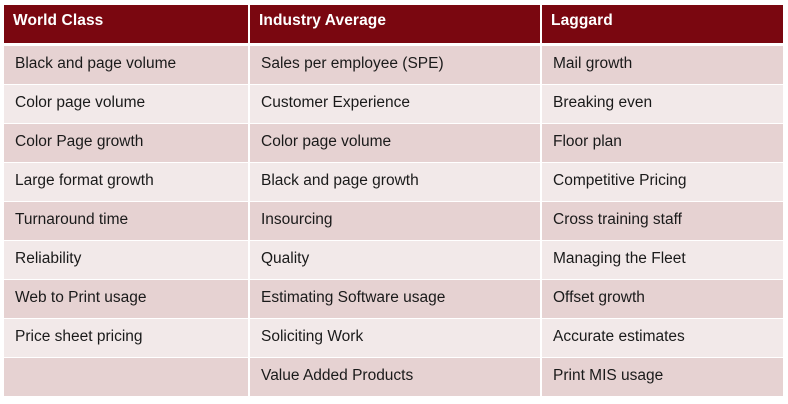 The width and height of the screenshot is (788, 404). What do you see at coordinates (127, 260) in the screenshot?
I see `cell-world-class: Reliability` at bounding box center [127, 260].